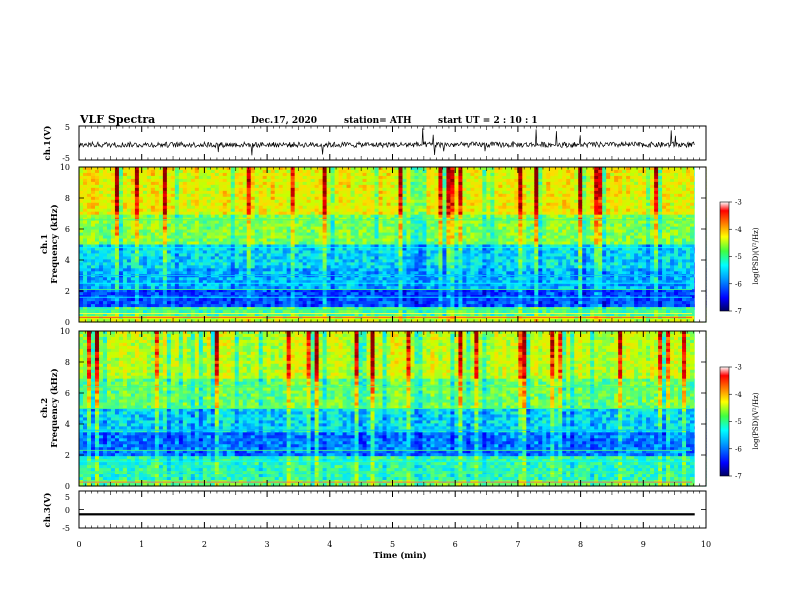 Image resolution: width=792 pixels, height=612 pixels. Describe the element at coordinates (66, 158) in the screenshot. I see `ch1-ytick-bottom: -5` at that location.